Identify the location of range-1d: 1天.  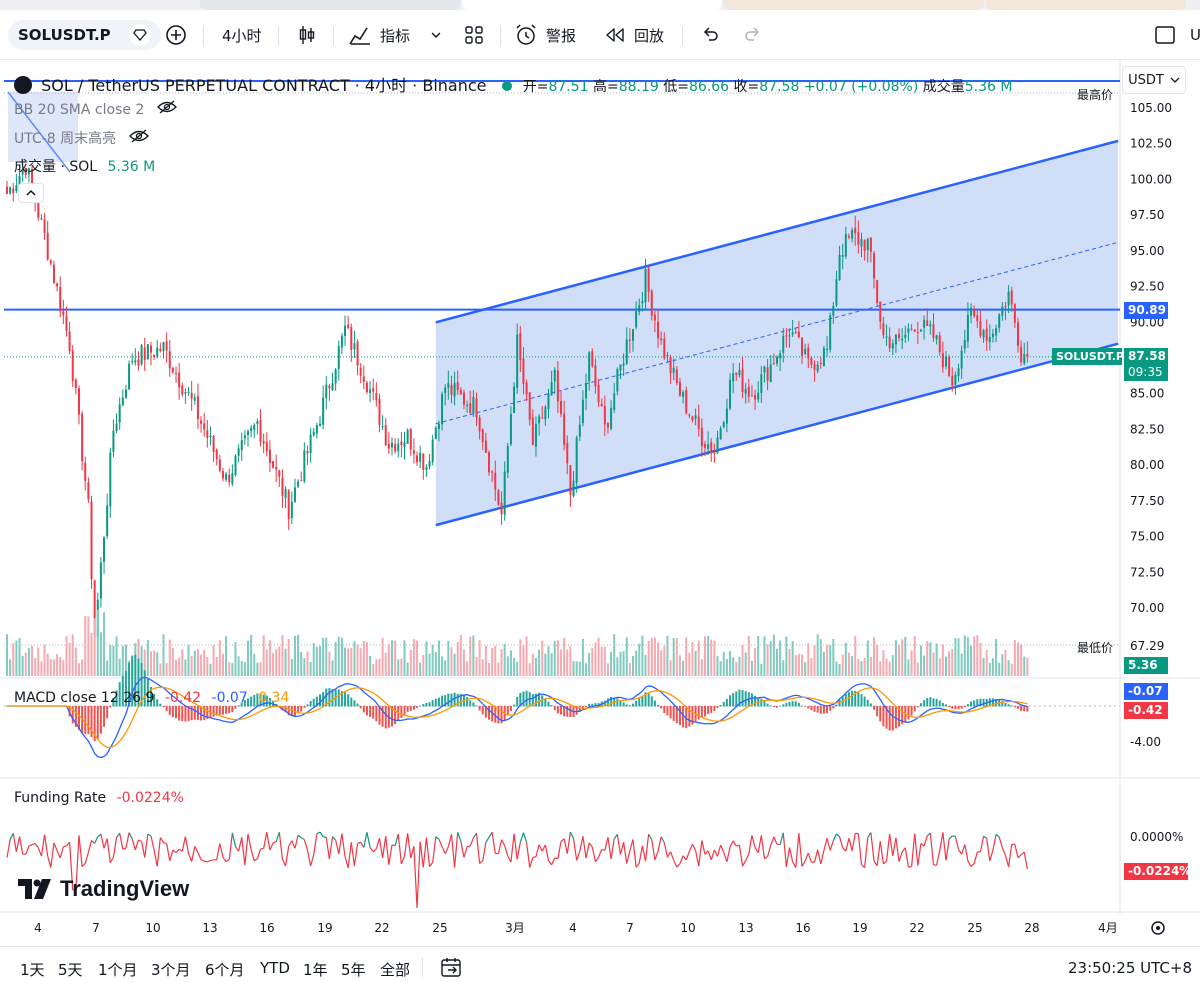
(32, 970).